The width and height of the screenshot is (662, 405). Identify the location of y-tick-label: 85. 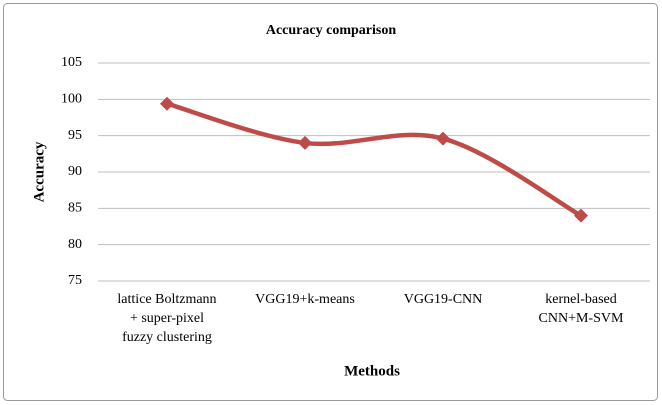
(75, 208).